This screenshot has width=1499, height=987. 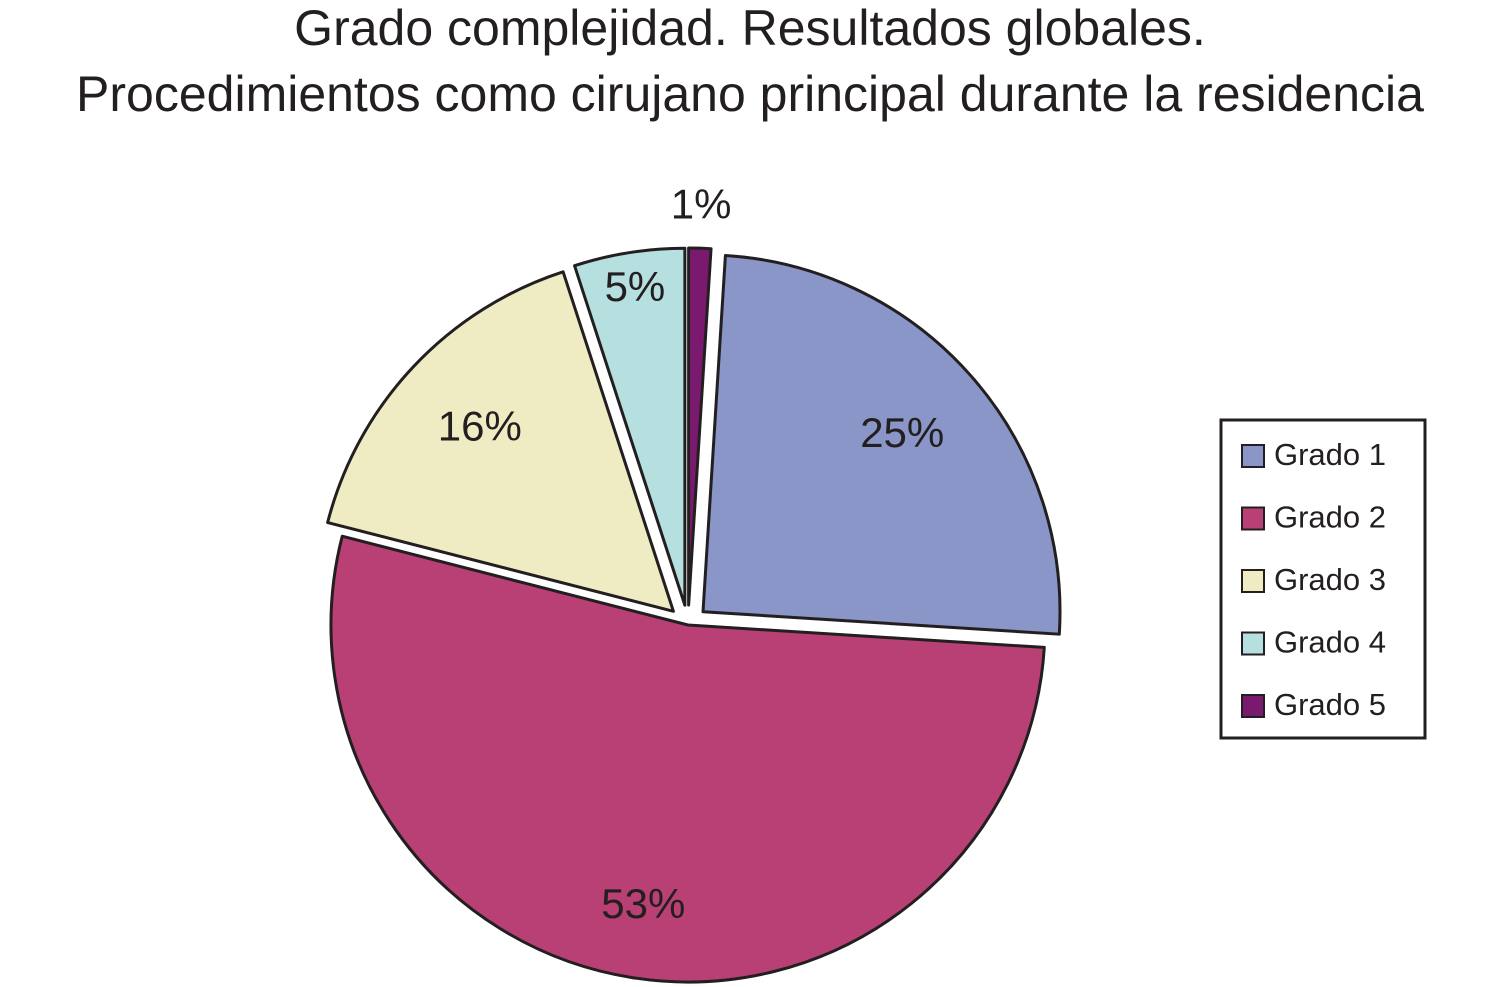 What do you see at coordinates (480, 426) in the screenshot?
I see `data-label: 16%` at bounding box center [480, 426].